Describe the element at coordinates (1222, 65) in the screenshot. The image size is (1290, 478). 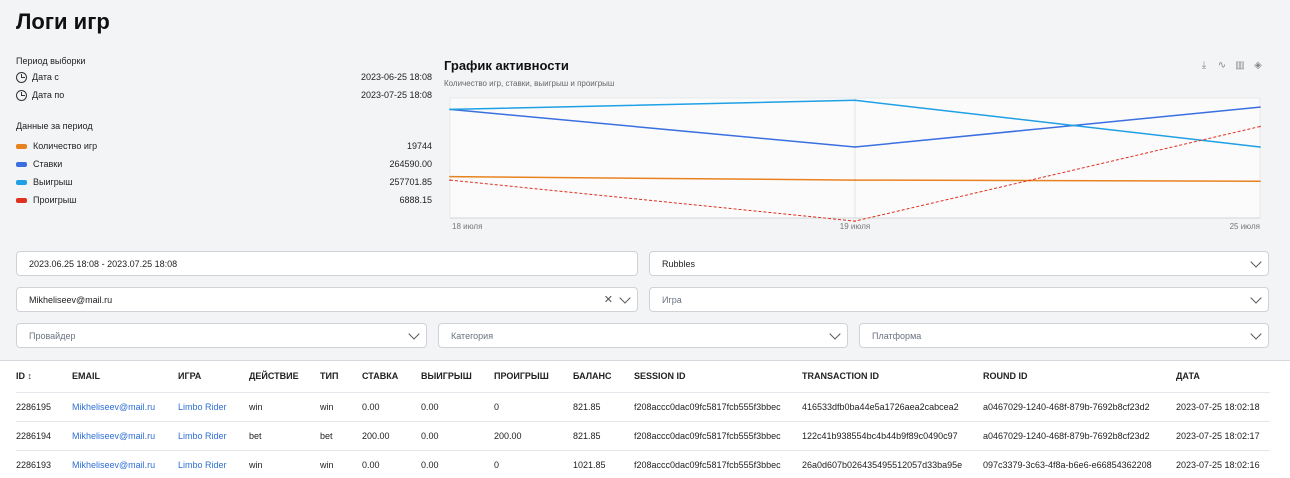
I see `line-chart-icon: ∿` at that location.